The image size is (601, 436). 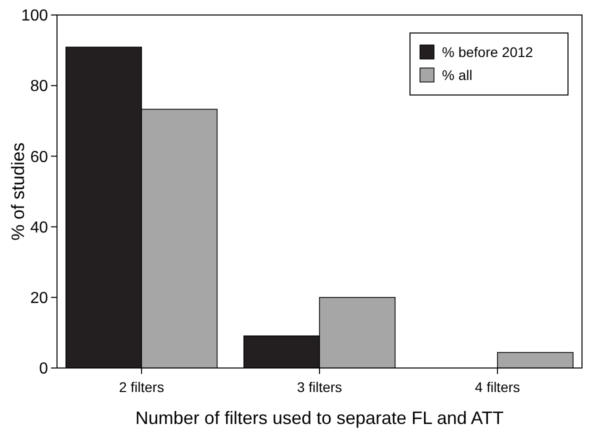 What do you see at coordinates (43, 369) in the screenshot?
I see `y-tick-label: 0` at bounding box center [43, 369].